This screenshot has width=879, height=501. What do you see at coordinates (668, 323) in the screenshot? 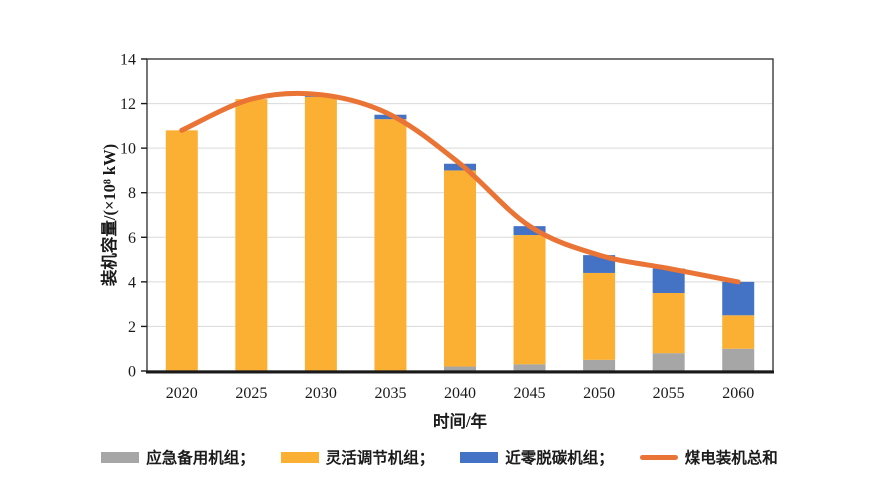
I see `bar-segment-2055-s1` at bounding box center [668, 323].